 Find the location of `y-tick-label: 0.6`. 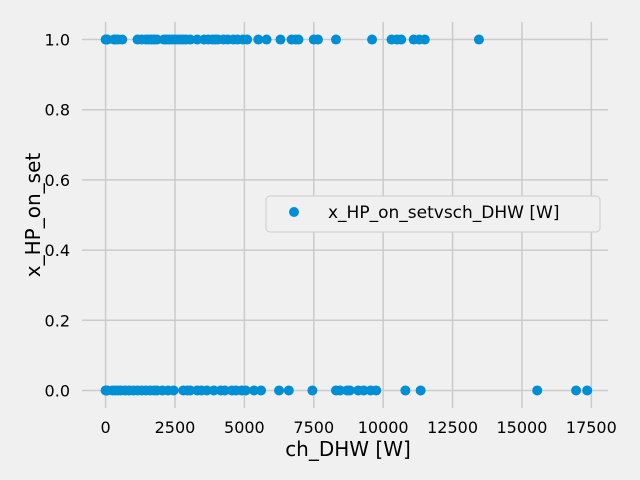

y-tick-label: 0.6 is located at coordinates (57, 180).